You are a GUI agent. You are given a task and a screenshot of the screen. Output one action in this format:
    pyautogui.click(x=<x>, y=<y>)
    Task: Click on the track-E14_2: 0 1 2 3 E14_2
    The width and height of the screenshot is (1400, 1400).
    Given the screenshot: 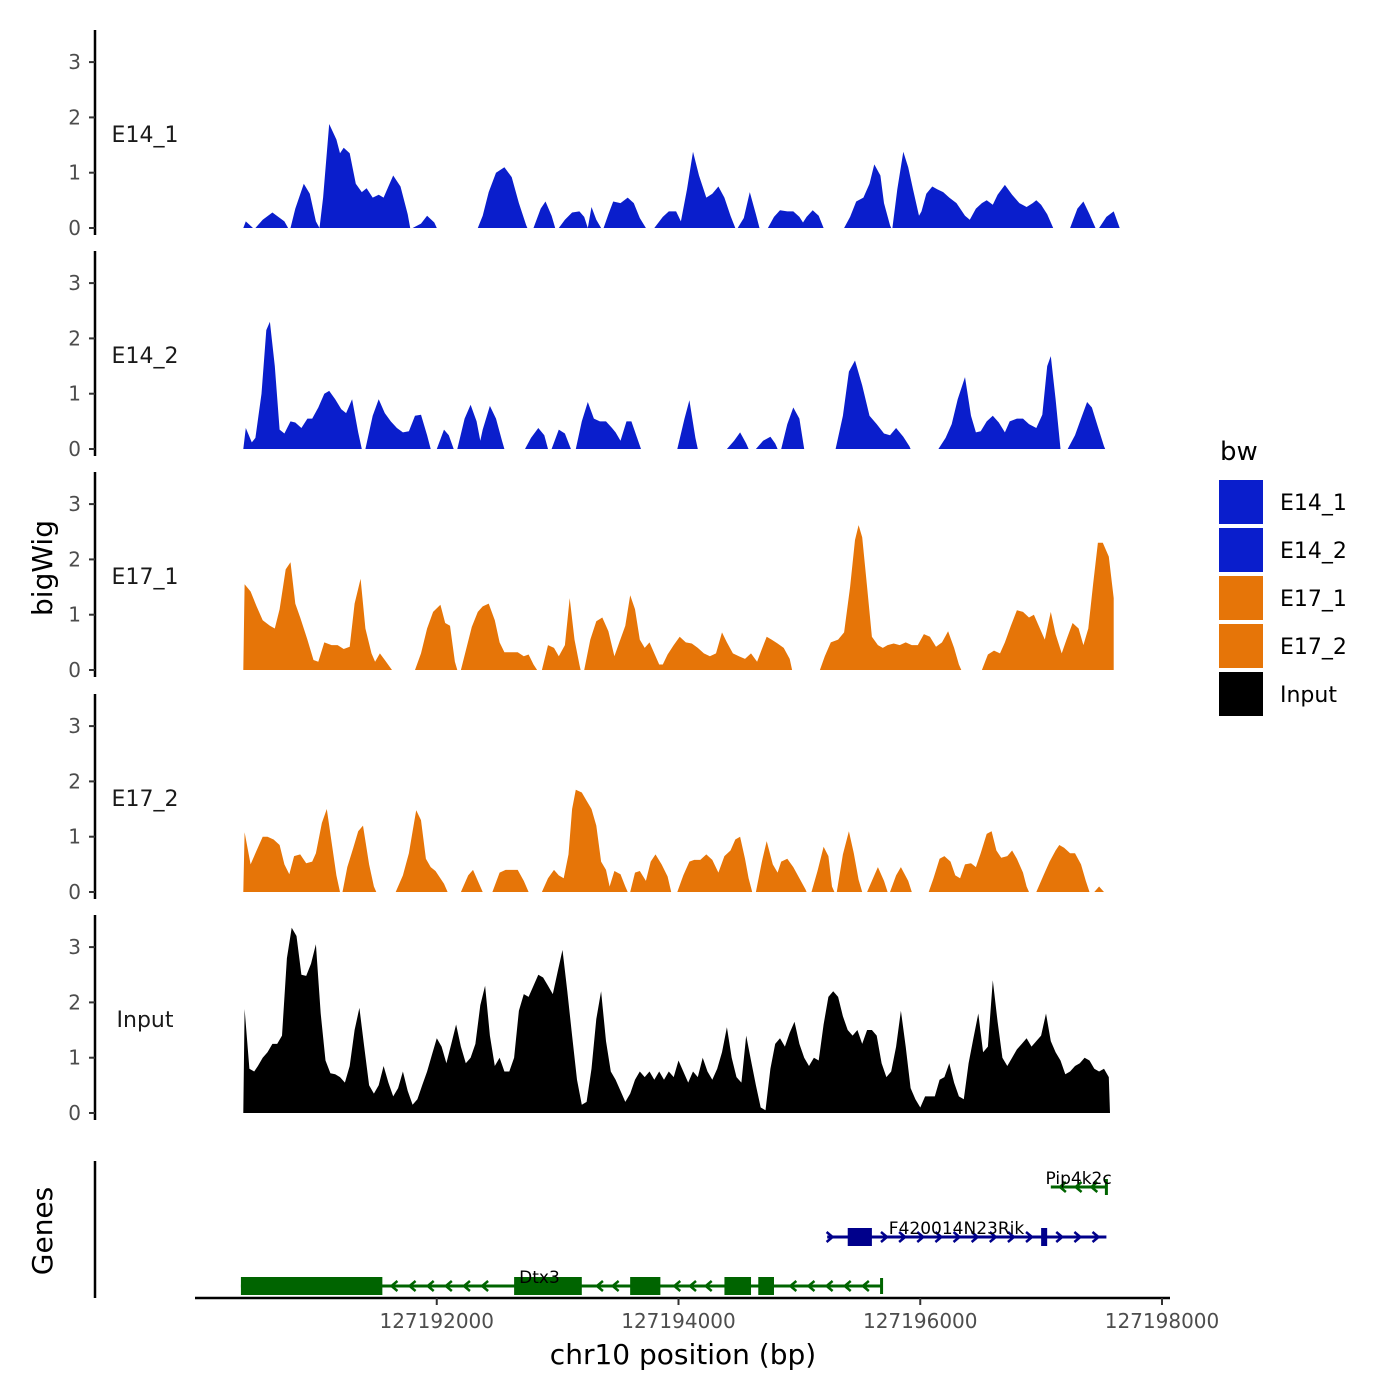 What is the action you would take?
    pyautogui.click(x=587, y=356)
    